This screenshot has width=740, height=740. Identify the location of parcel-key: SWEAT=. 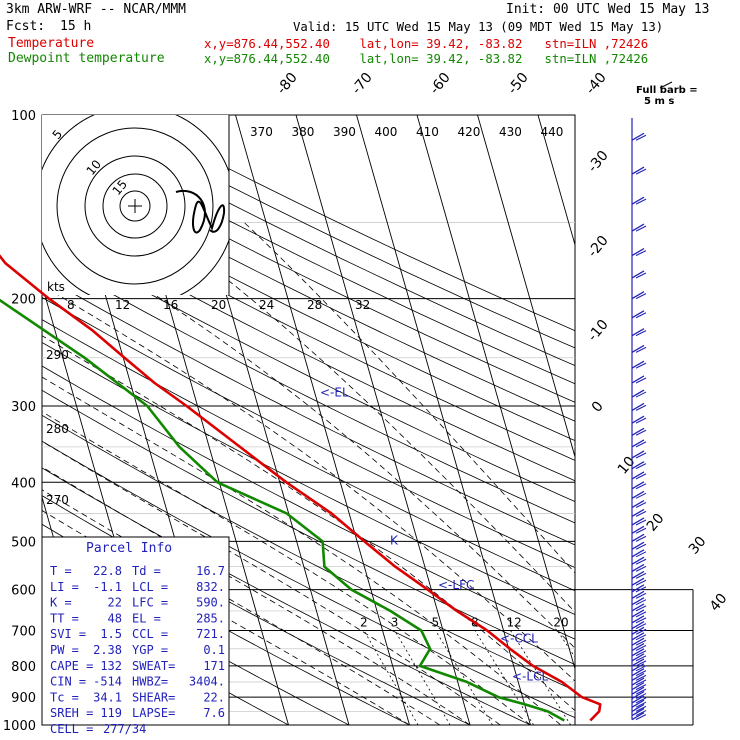
(153, 666).